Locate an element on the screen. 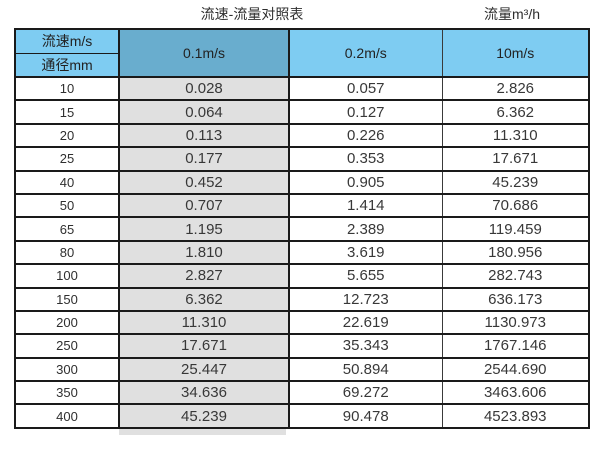  table-row: 20 0.113 0.226 11.310 is located at coordinates (302, 135).